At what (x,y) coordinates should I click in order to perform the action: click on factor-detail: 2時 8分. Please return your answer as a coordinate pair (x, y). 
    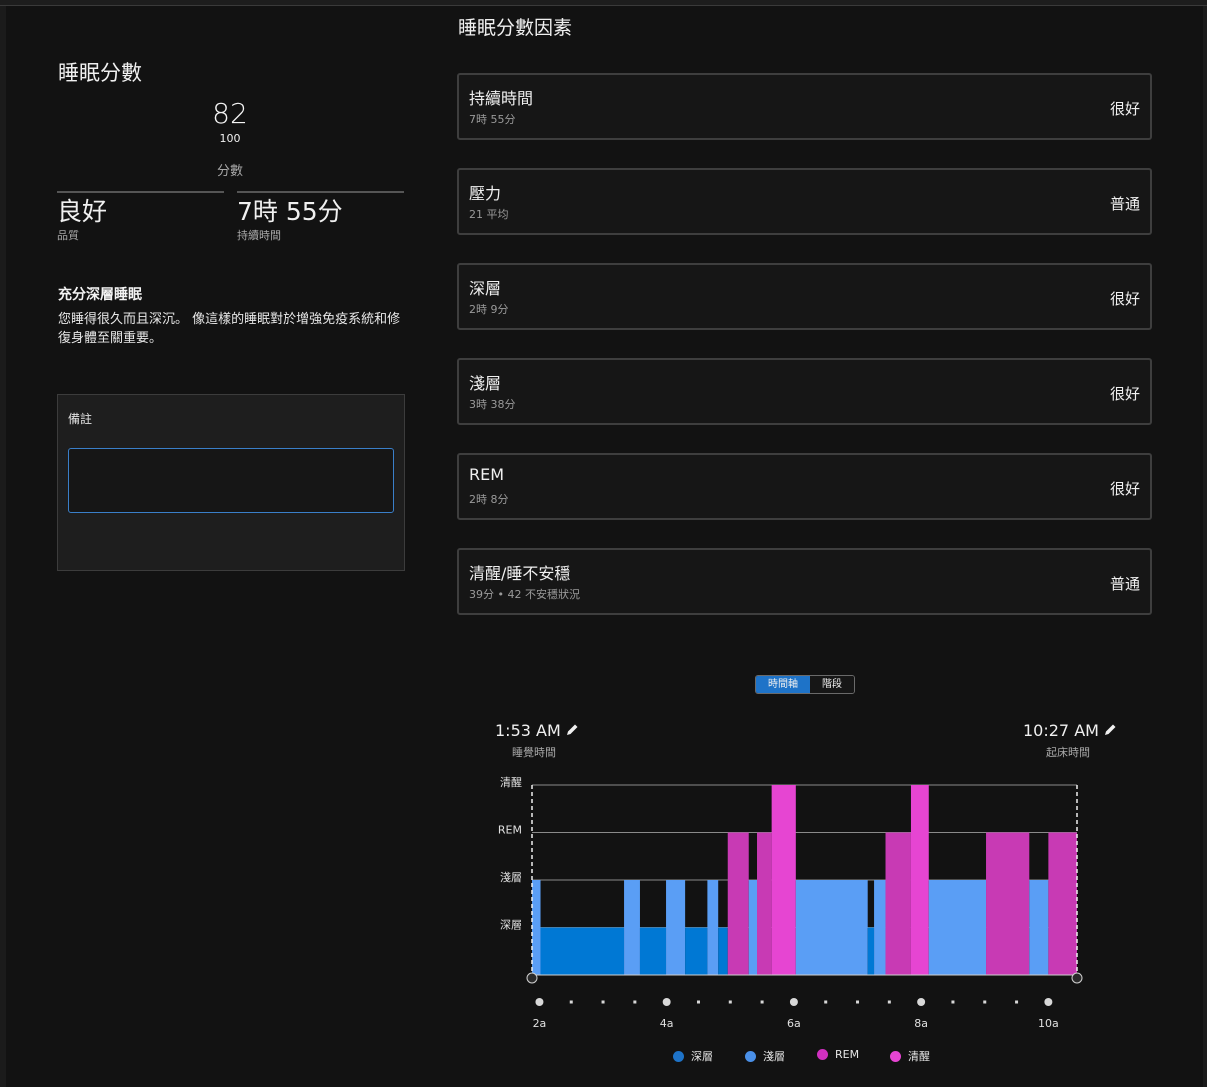
    Looking at the image, I should click on (489, 499).